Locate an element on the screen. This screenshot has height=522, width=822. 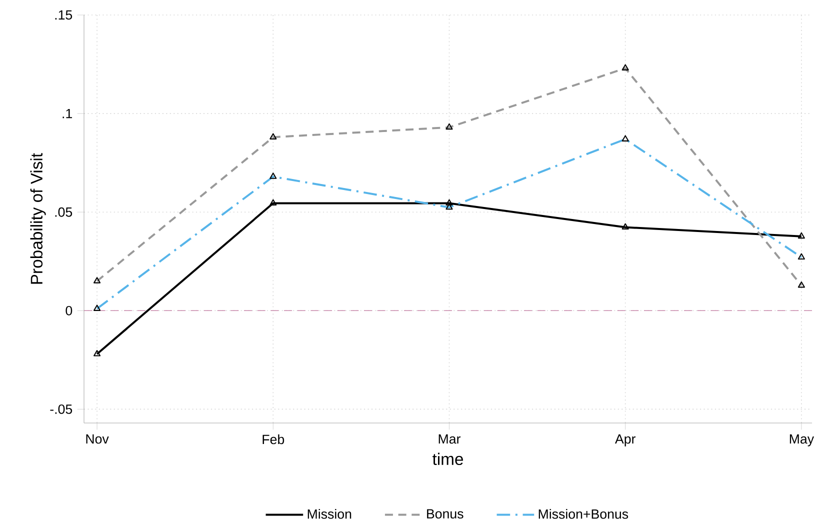
x-tick-label: Nov is located at coordinates (97, 439).